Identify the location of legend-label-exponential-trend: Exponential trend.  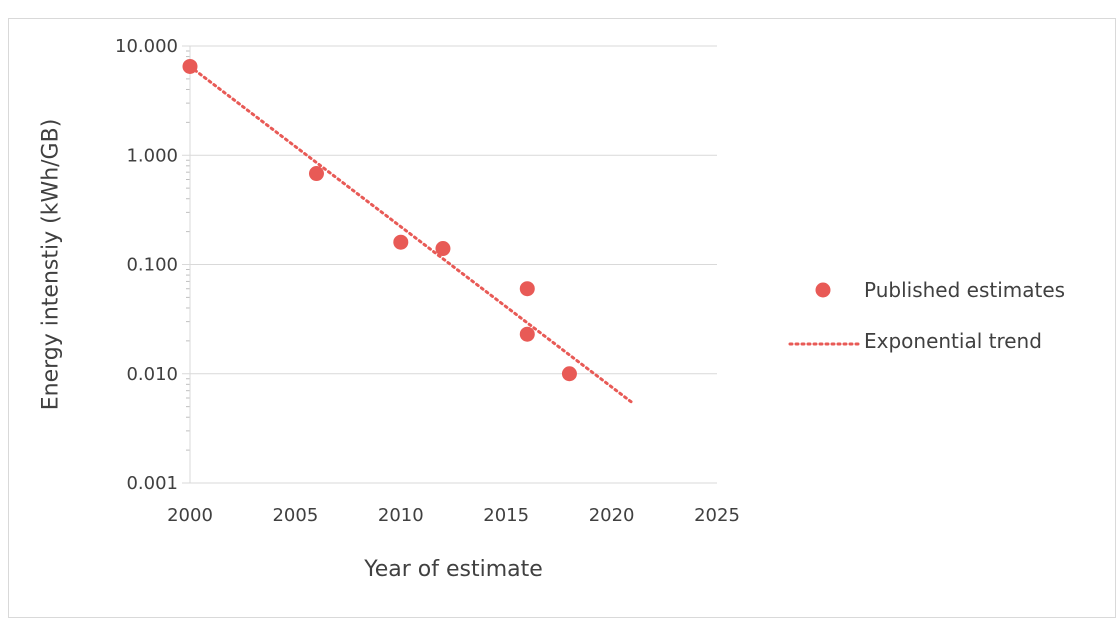
(953, 341).